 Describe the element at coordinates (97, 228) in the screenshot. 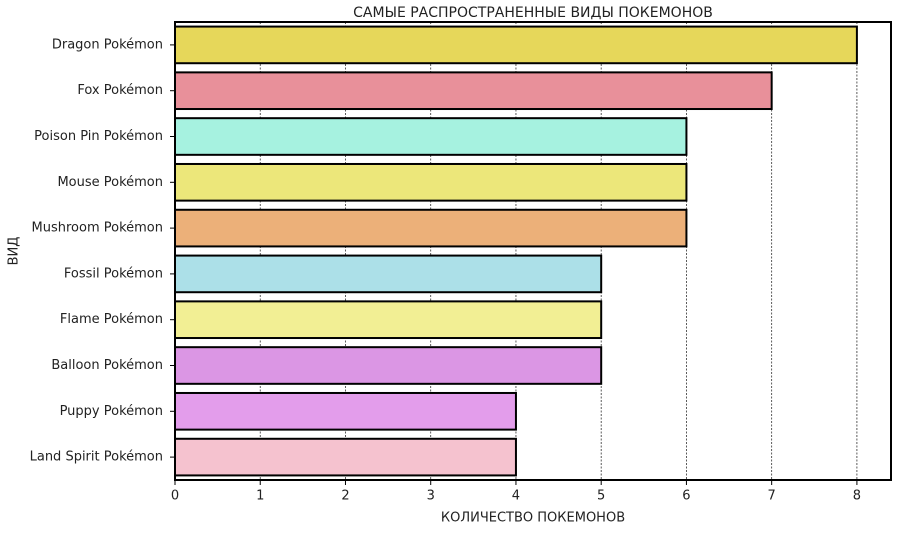

I see `y-tick-label: Mushroom Pokémon` at that location.